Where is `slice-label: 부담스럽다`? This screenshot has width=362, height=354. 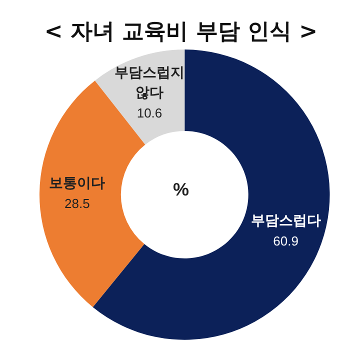 slice-label: 부담스럽다 is located at coordinates (285, 220).